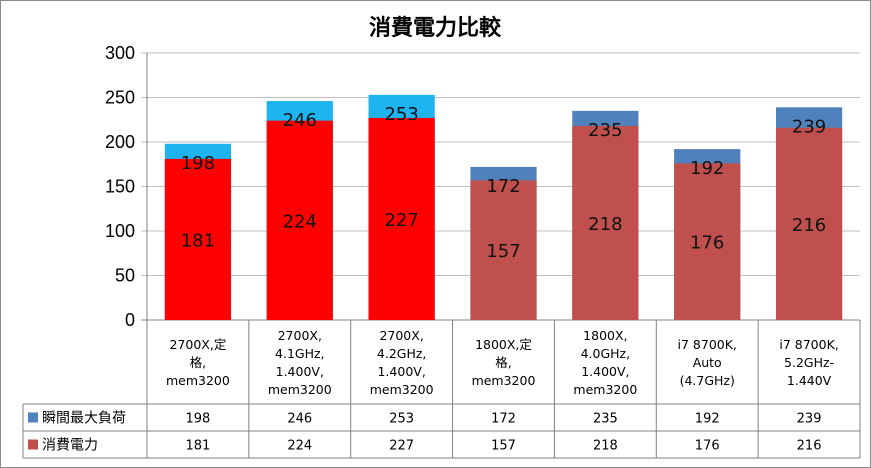 Image resolution: width=871 pixels, height=468 pixels. Describe the element at coordinates (401, 419) in the screenshot. I see `table-cell-peak: 253` at that location.